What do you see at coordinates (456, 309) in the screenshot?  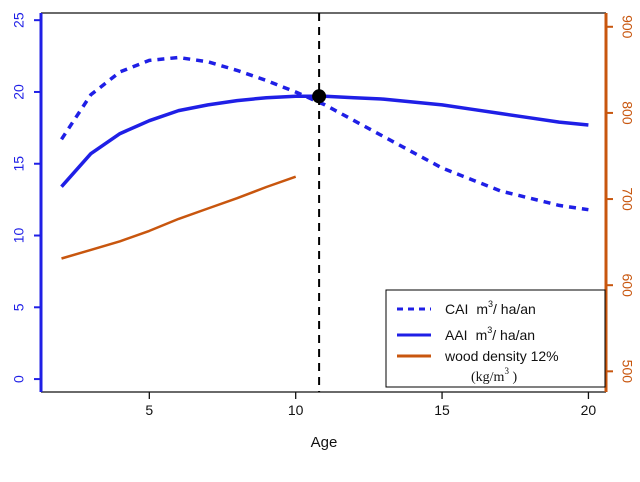 I see `legend-label-cai: CAI` at bounding box center [456, 309].